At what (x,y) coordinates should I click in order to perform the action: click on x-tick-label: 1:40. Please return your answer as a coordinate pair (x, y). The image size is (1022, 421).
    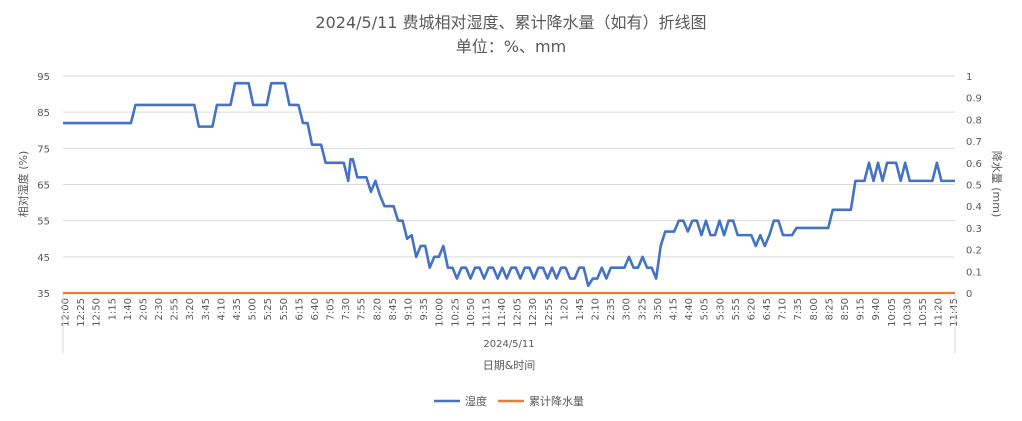
    Looking at the image, I should click on (128, 309).